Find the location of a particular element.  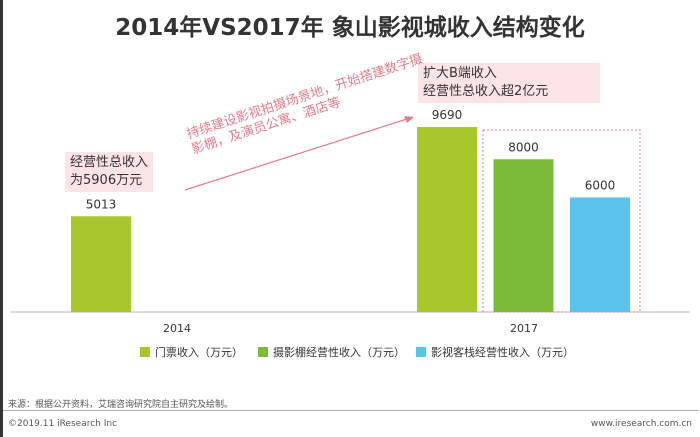

arrow-head-icon is located at coordinates (409, 119).